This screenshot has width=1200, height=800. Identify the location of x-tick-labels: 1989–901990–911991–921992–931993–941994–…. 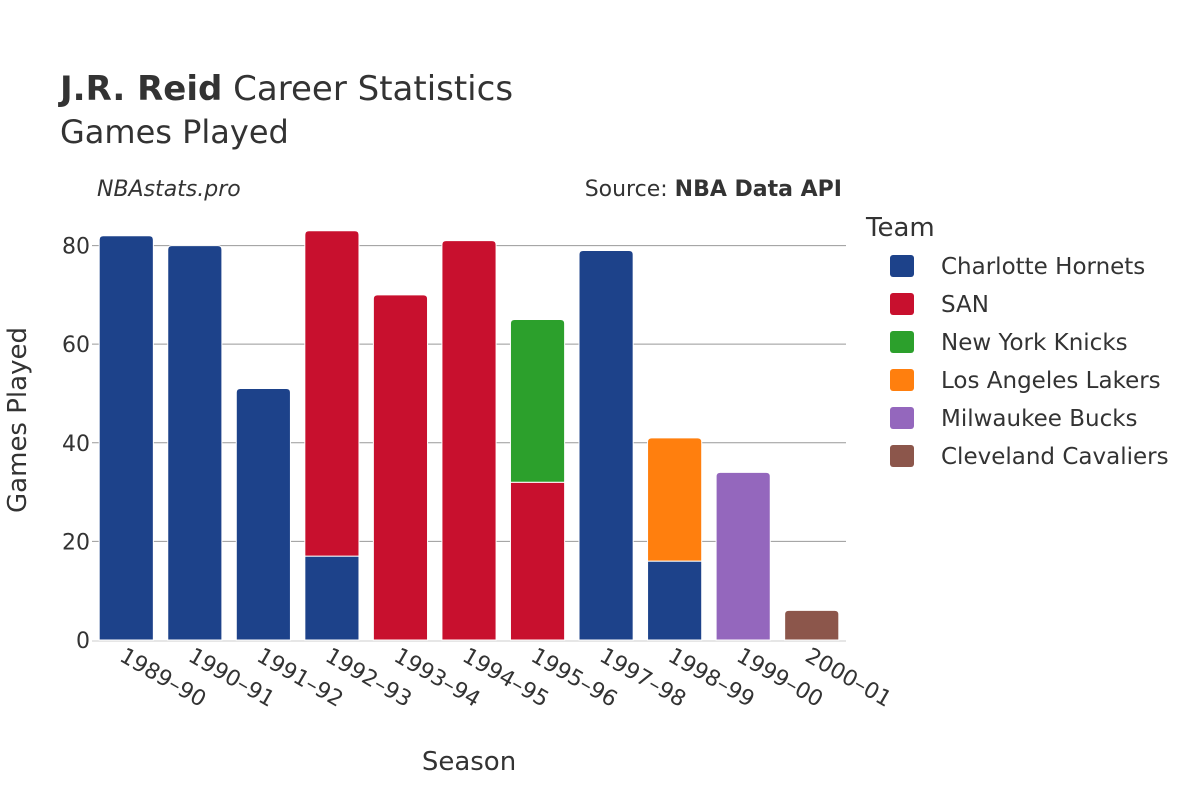
(505, 678).